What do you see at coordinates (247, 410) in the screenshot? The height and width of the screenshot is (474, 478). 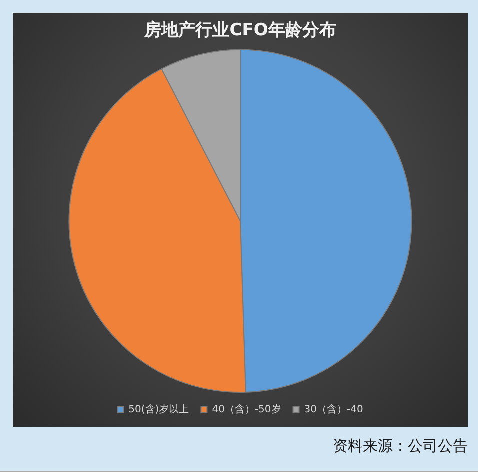 I see `legend-label: 40（含）-50岁` at bounding box center [247, 410].